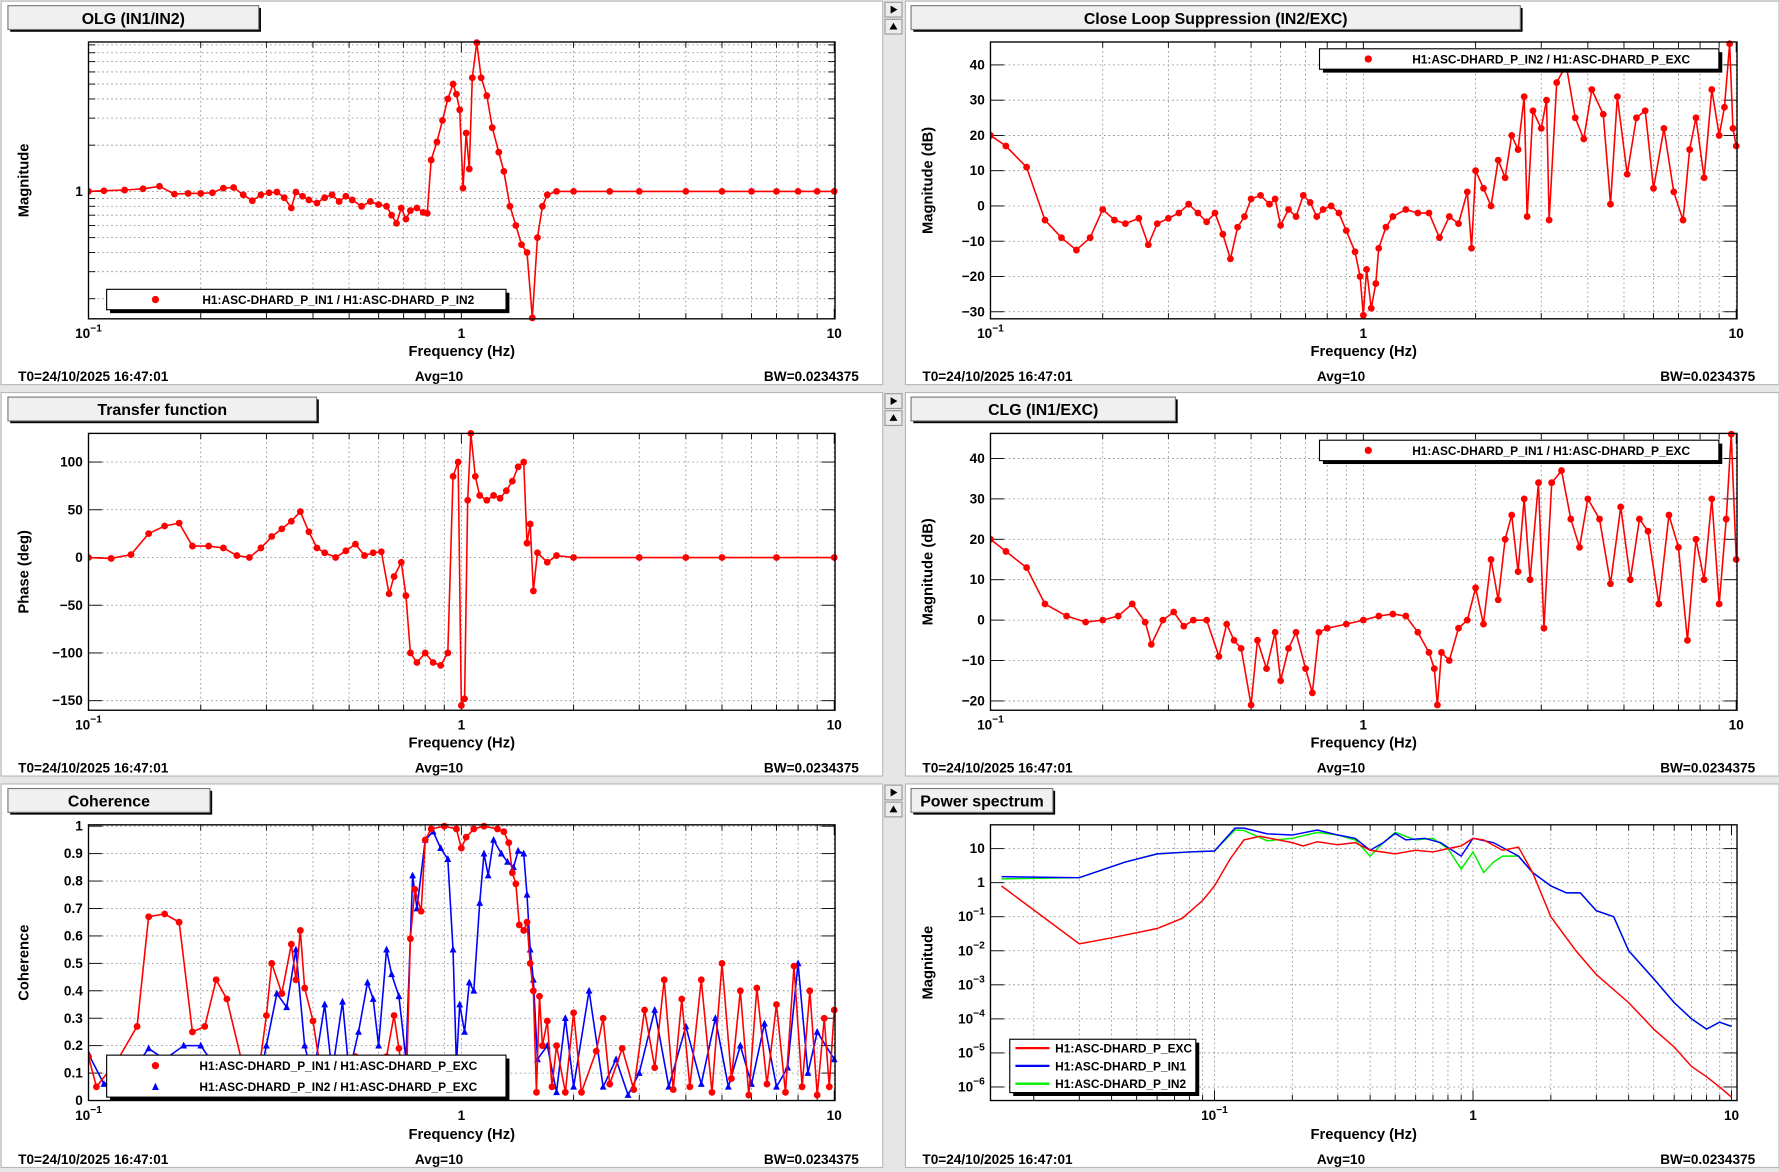 This screenshot has width=1779, height=1172. I want to click on y-axis-label: Magnitude (dB), so click(929, 571).